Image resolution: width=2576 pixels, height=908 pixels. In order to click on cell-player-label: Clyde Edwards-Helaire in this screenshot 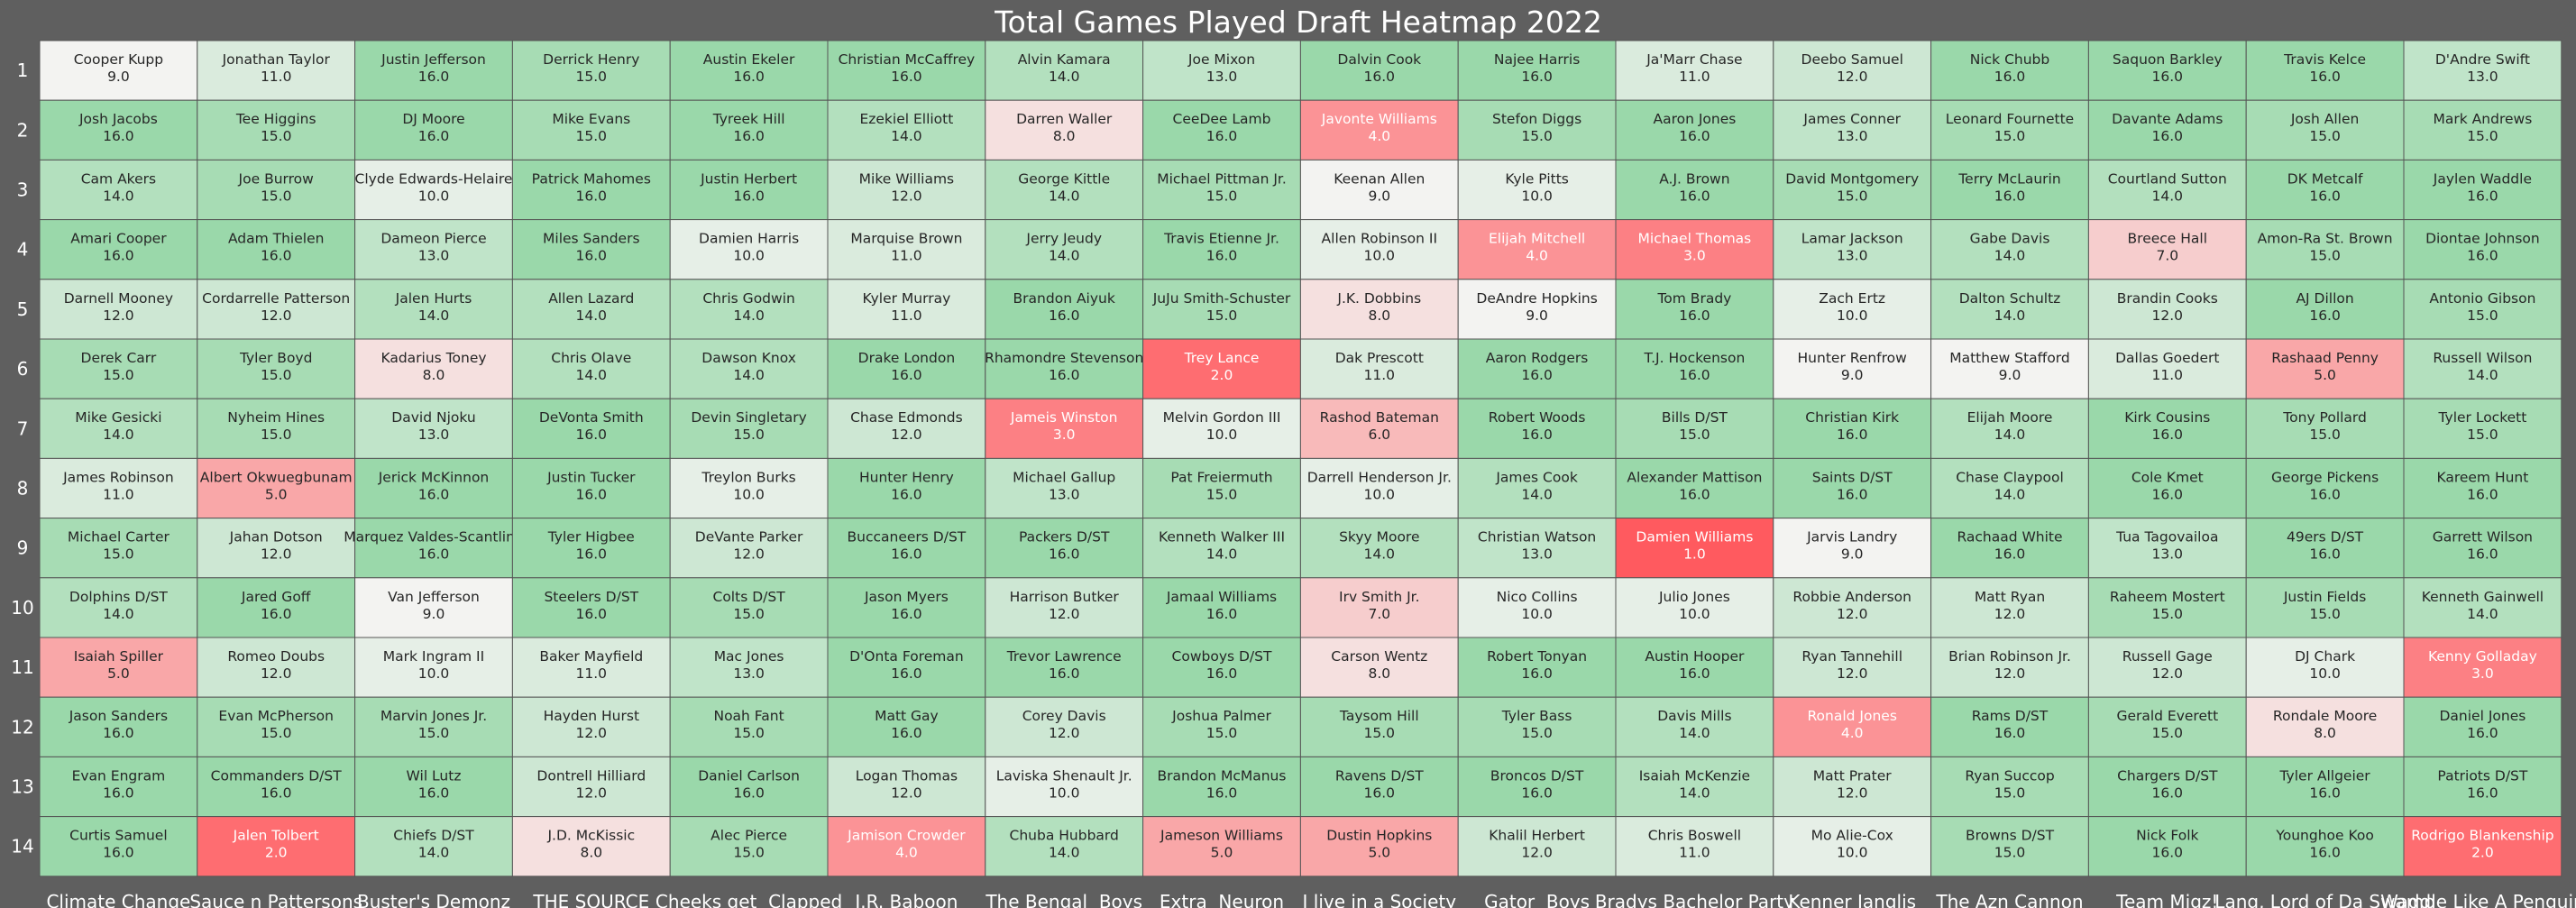, I will do `click(434, 178)`.